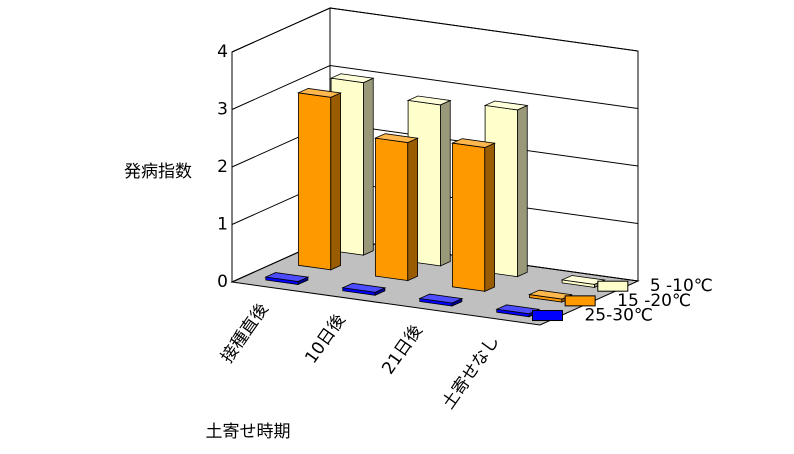 The image size is (794, 454). What do you see at coordinates (222, 110) in the screenshot?
I see `y-tick-label: 3` at bounding box center [222, 110].